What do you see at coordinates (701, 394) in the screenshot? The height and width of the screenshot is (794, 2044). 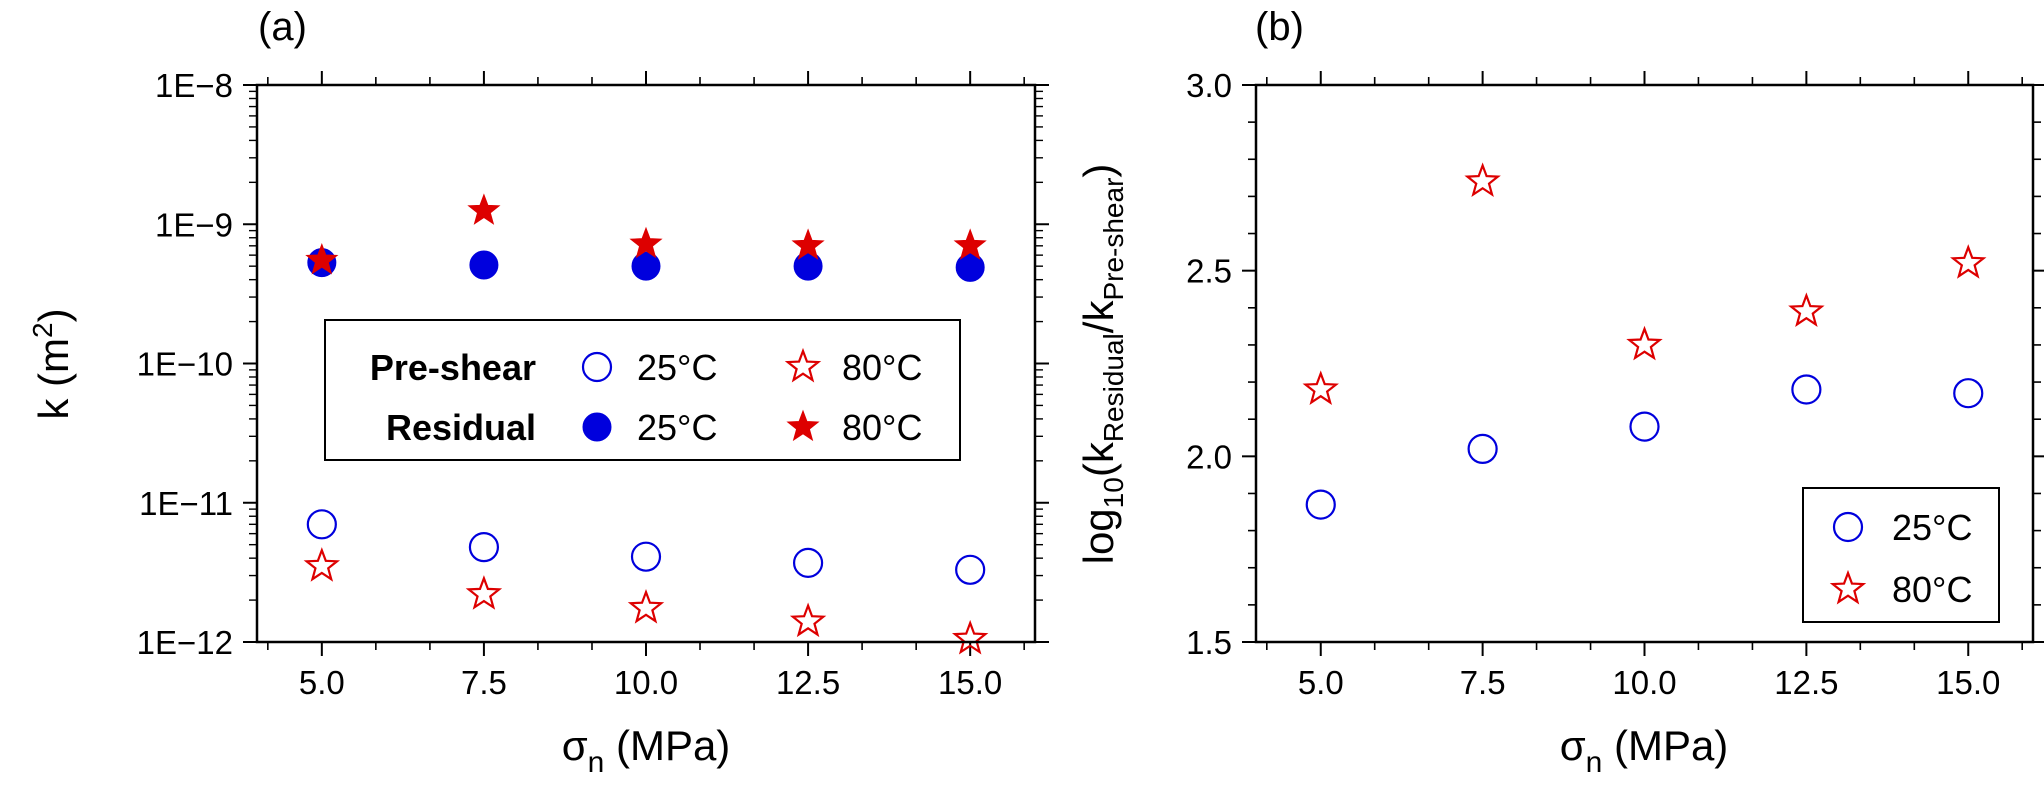 I see `panel-a-legend-markers` at bounding box center [701, 394].